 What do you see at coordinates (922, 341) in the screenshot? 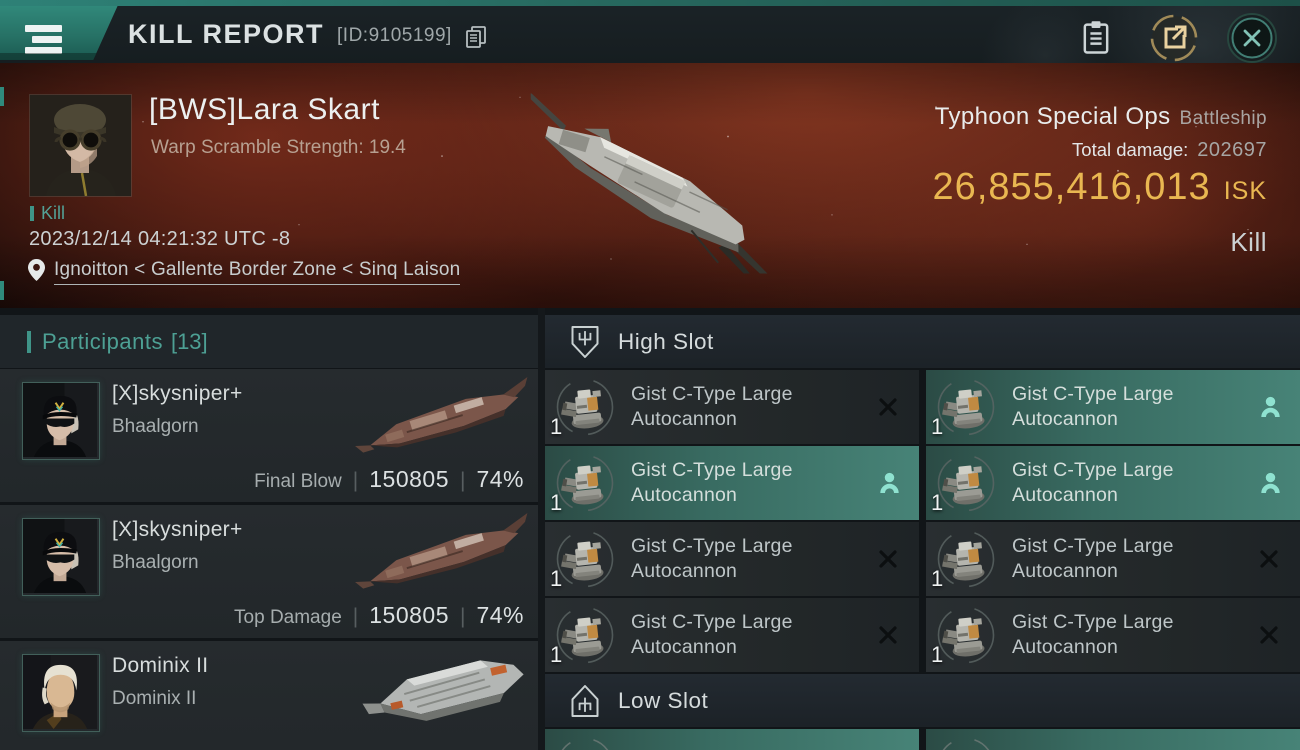
I see `high-slot-header: High Slot` at bounding box center [922, 341].